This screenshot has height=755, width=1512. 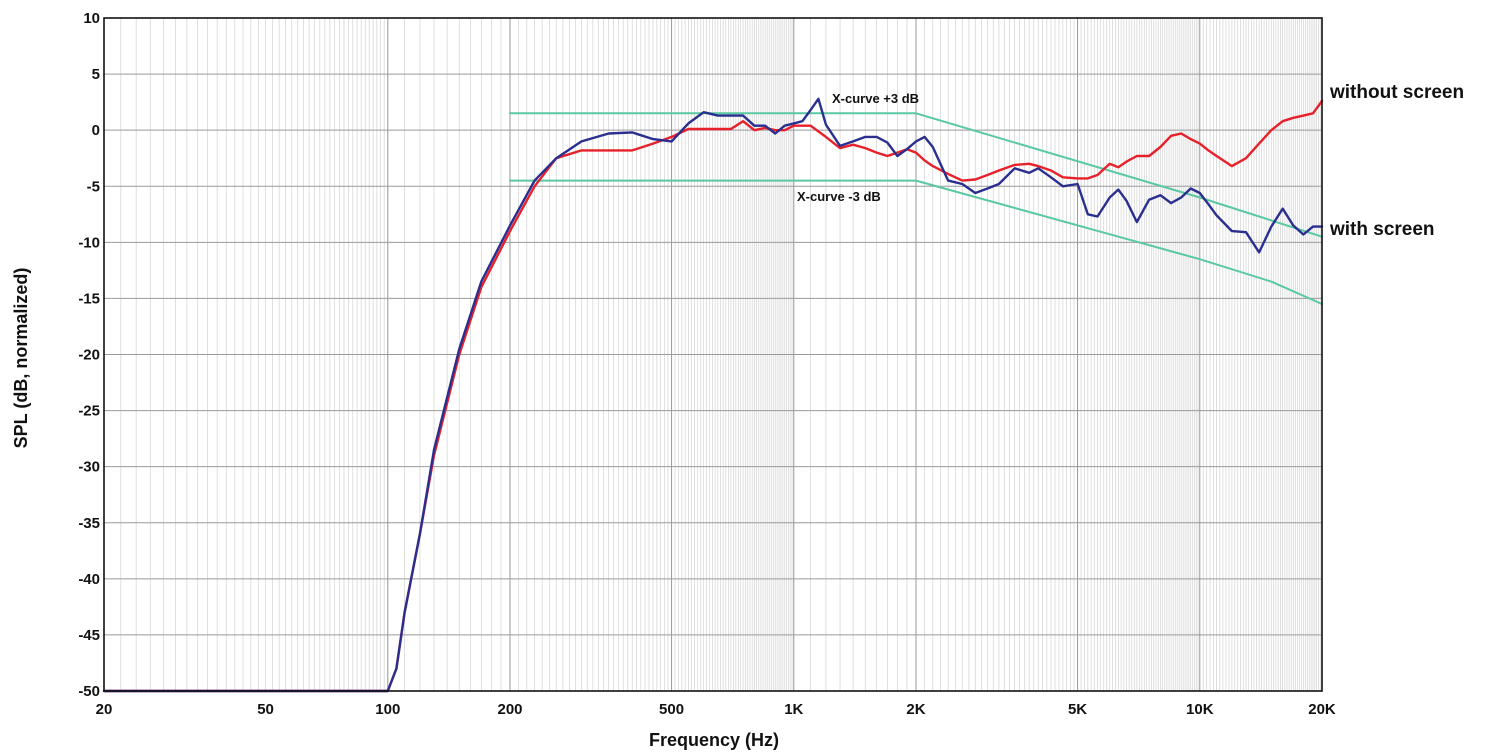 I want to click on label-with-screen: with screen, so click(x=1382, y=229).